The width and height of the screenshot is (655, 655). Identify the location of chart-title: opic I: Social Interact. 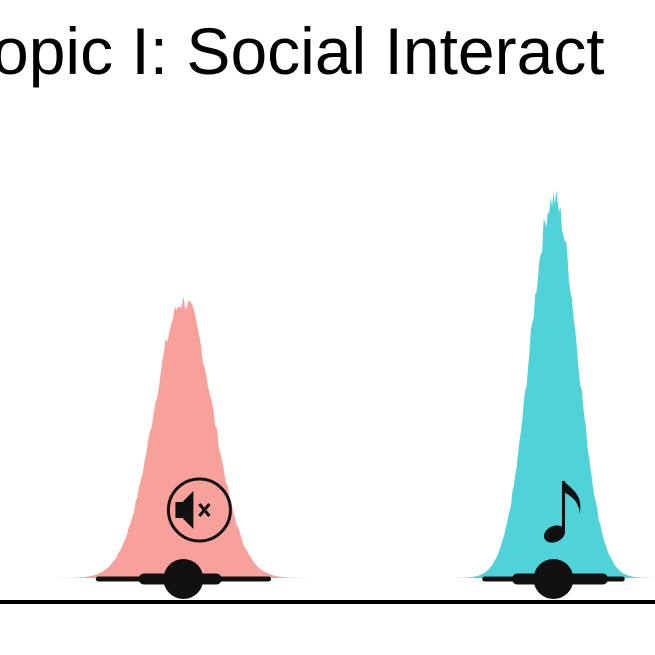
(302, 51).